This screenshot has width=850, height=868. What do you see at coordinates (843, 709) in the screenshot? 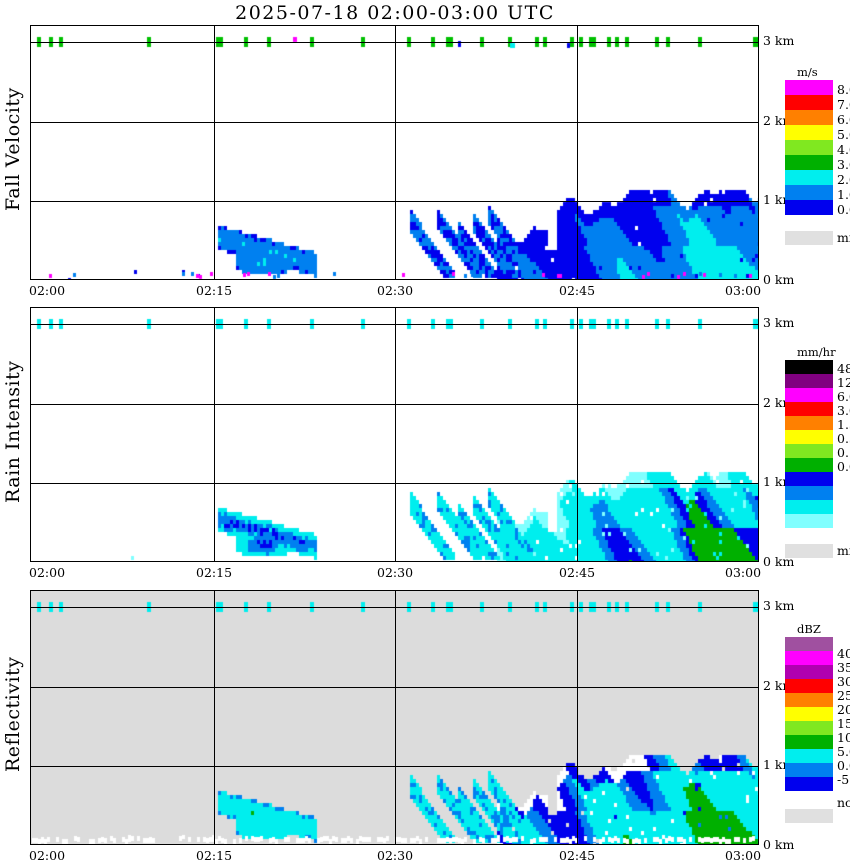
I see `colorbar-tick-label: 20.0` at bounding box center [843, 709].